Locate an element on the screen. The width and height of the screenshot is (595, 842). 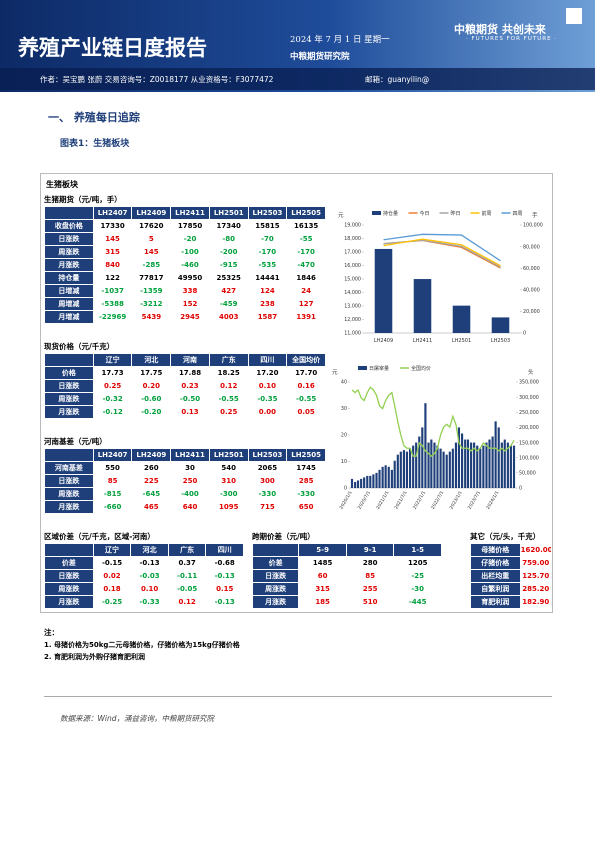
cell: -915 is located at coordinates (228, 265).